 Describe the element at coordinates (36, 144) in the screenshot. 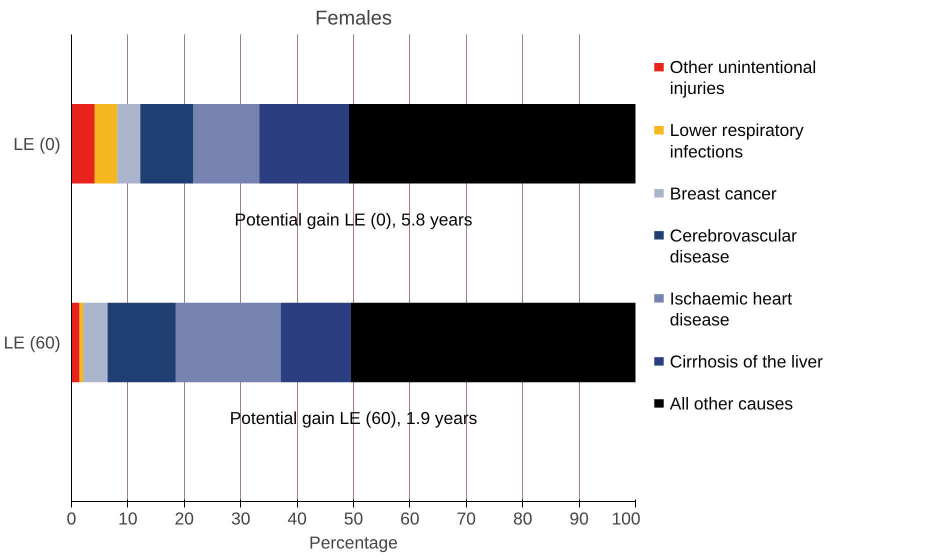

I see `y-tick-label: LE (0)` at that location.